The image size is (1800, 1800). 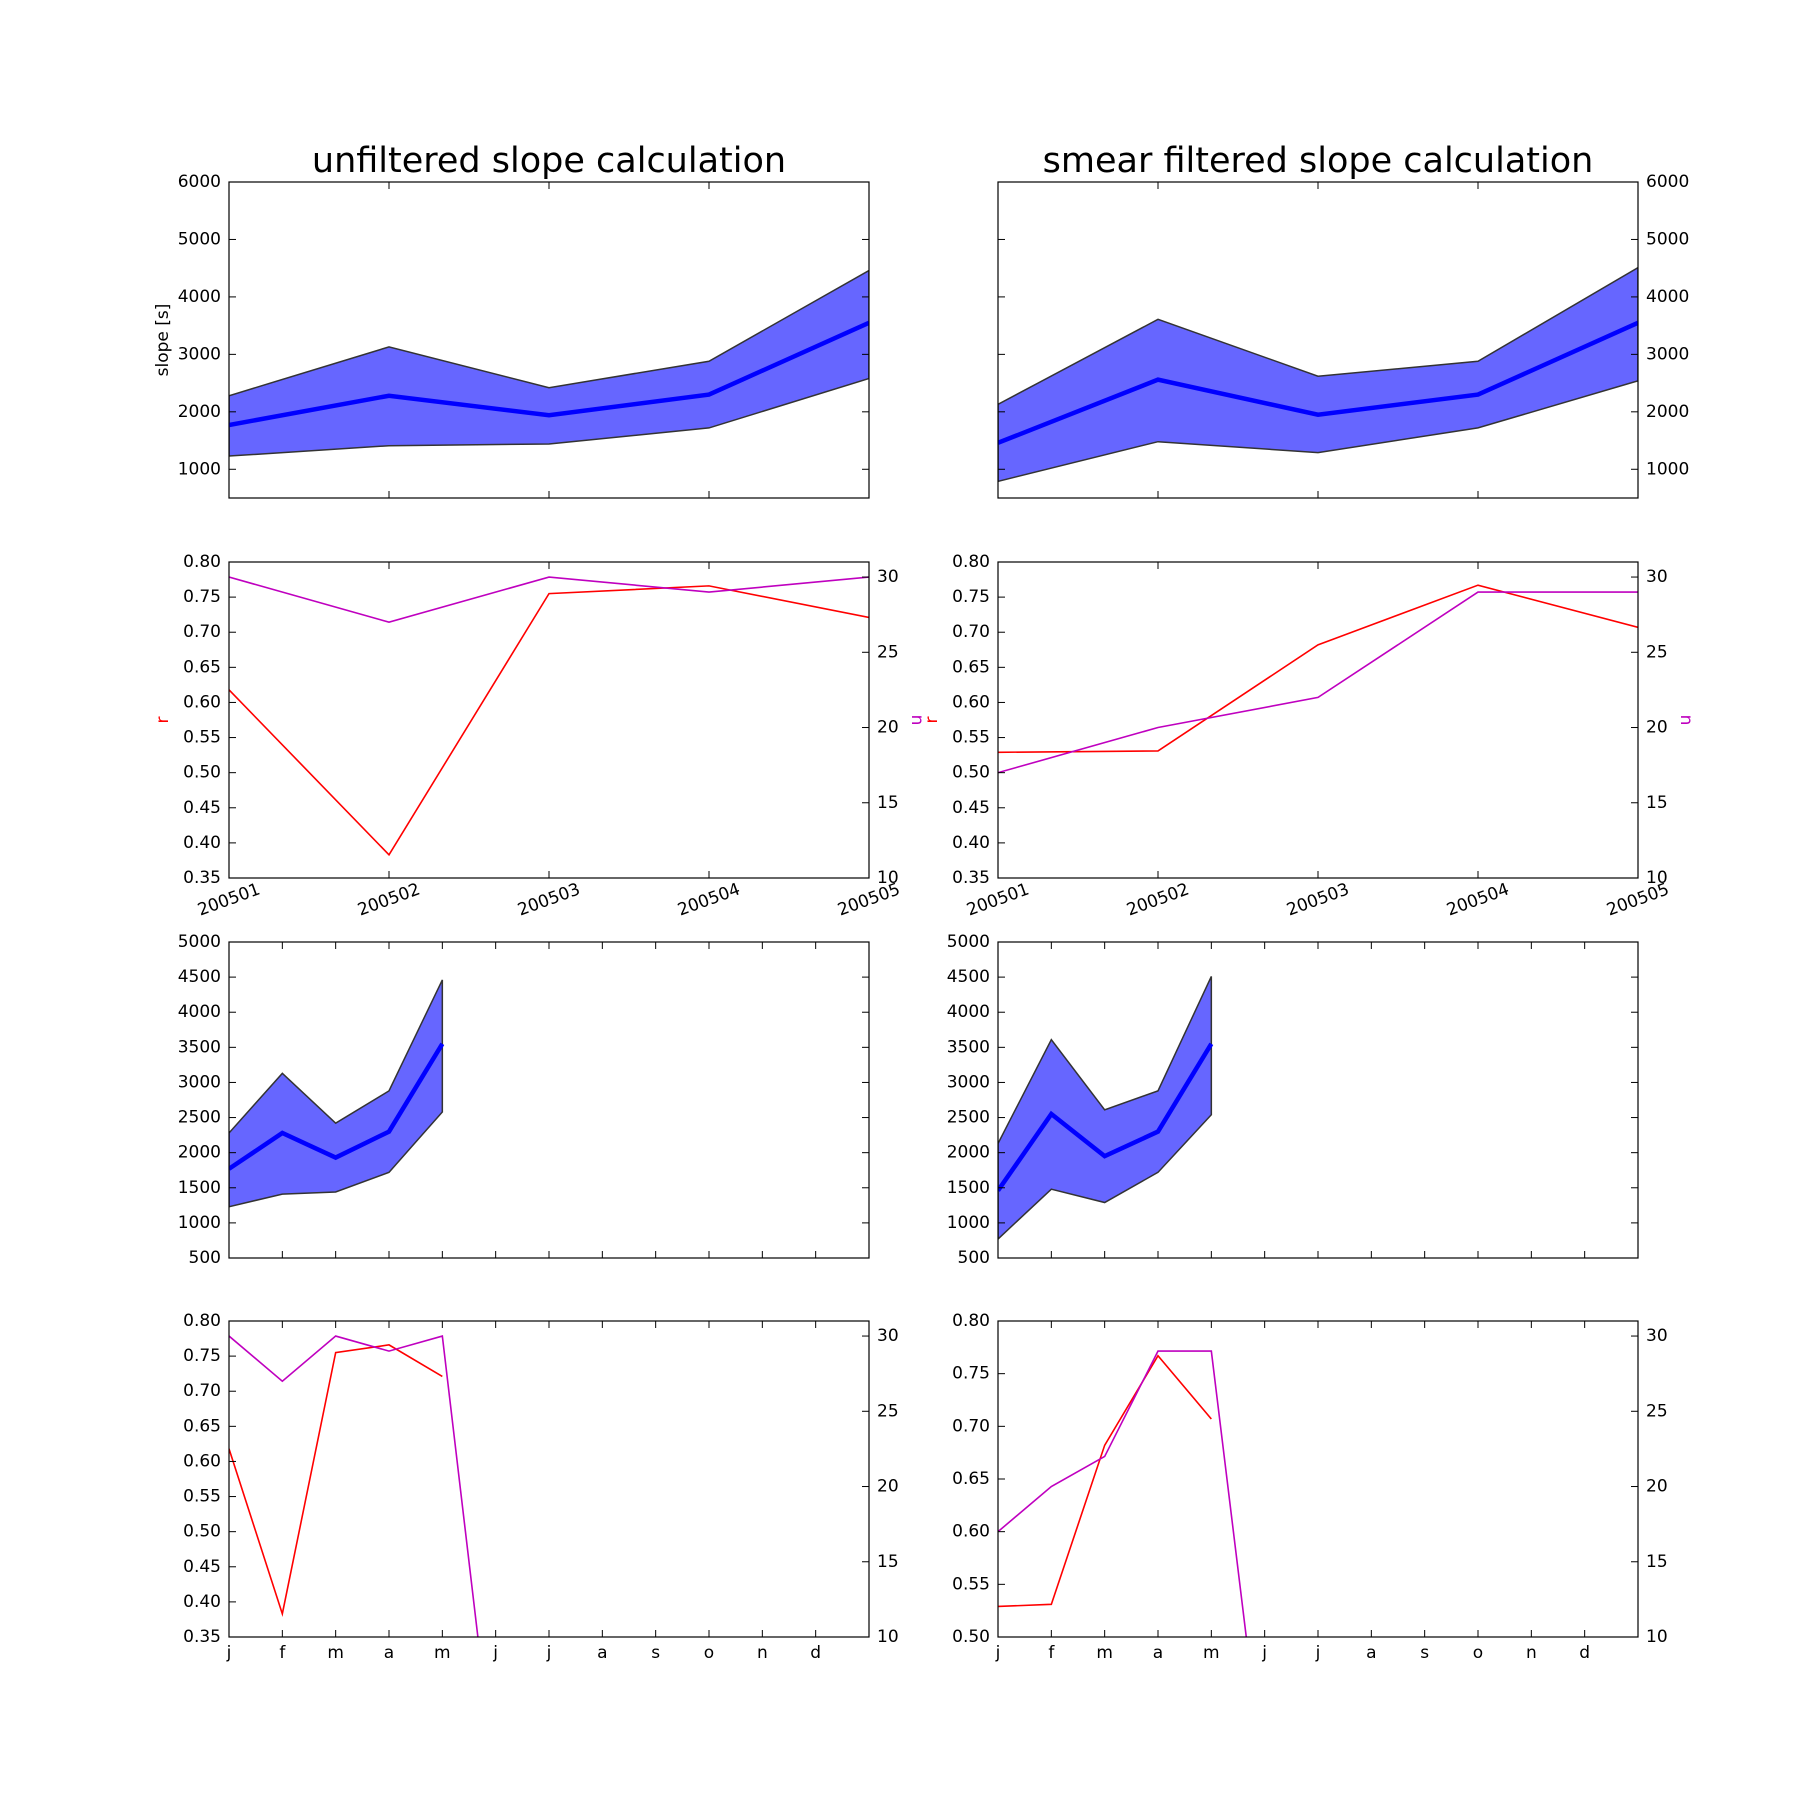 I want to click on x-tick-label: 200503, so click(x=549, y=900).